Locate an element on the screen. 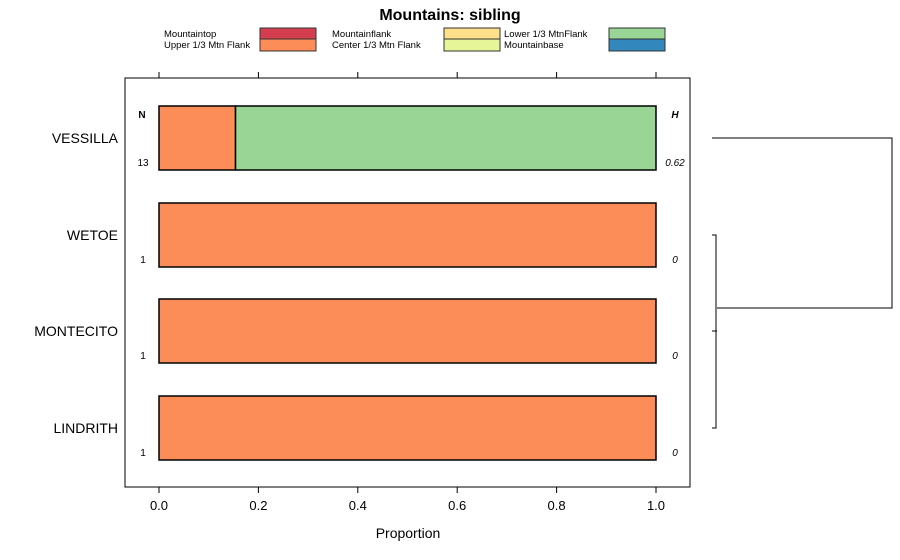 Image resolution: width=900 pixels, height=560 pixels. x-axis-label: Proportion is located at coordinates (408, 533).